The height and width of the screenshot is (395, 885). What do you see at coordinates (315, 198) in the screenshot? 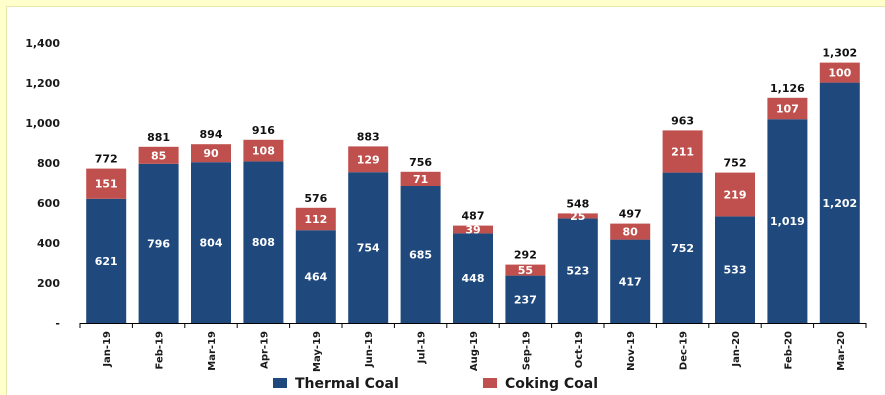
I see `data-label-total: 576` at bounding box center [315, 198].